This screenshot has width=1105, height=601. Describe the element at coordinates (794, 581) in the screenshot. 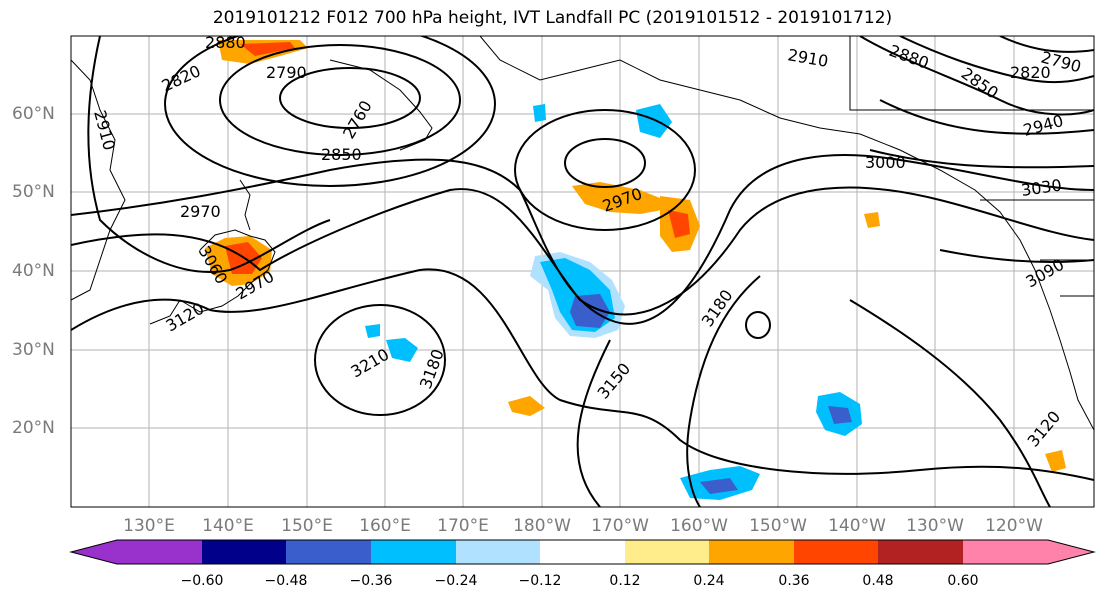

I see `colorbar-tick-label: 0.36` at that location.